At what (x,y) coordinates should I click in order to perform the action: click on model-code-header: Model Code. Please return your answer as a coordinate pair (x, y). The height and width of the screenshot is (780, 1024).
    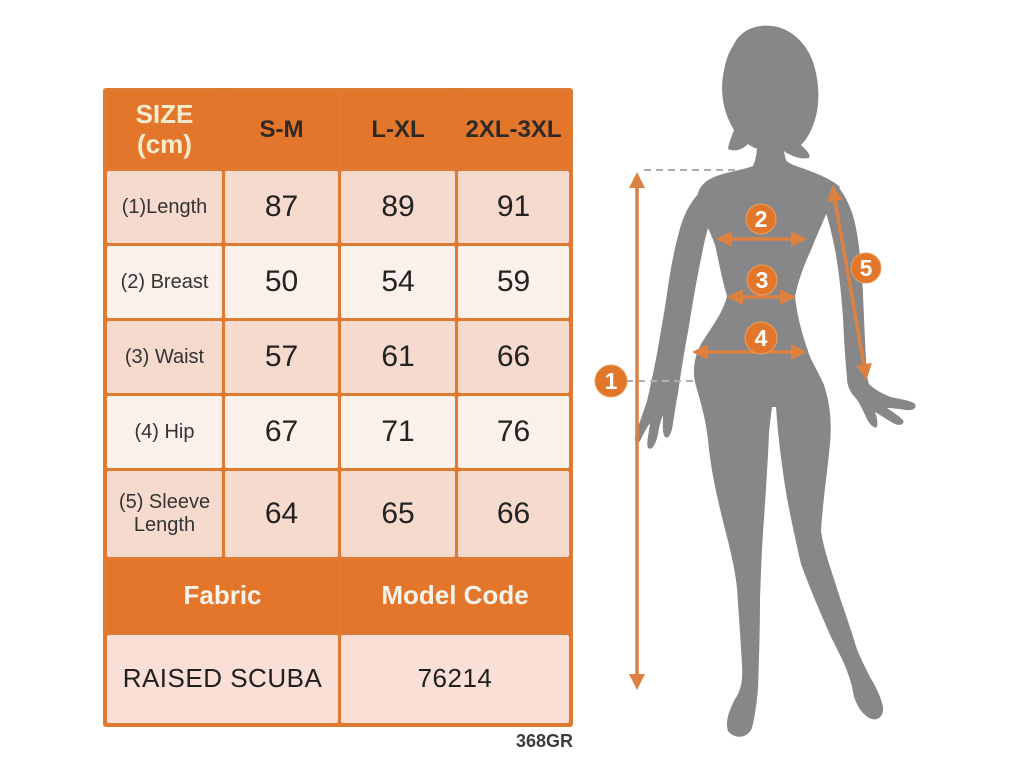
    Looking at the image, I should click on (455, 596).